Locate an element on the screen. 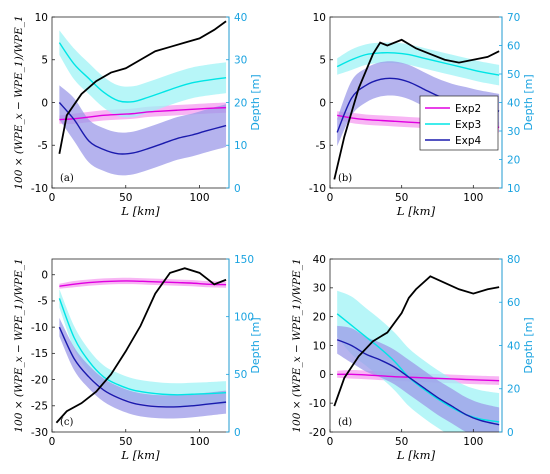 Image resolution: width=550 pixels, height=474 pixels. y-right-tick-label: 150 is located at coordinates (244, 260).